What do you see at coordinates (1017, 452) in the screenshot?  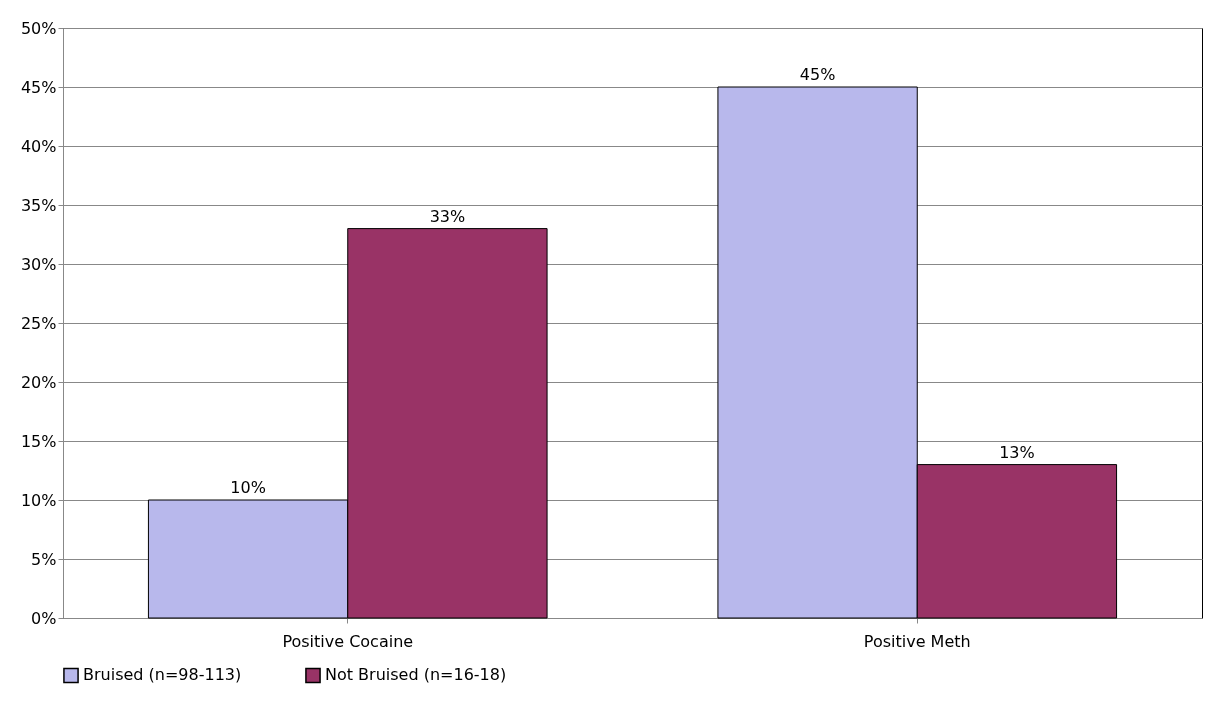 I see `data-label: 13%` at bounding box center [1017, 452].